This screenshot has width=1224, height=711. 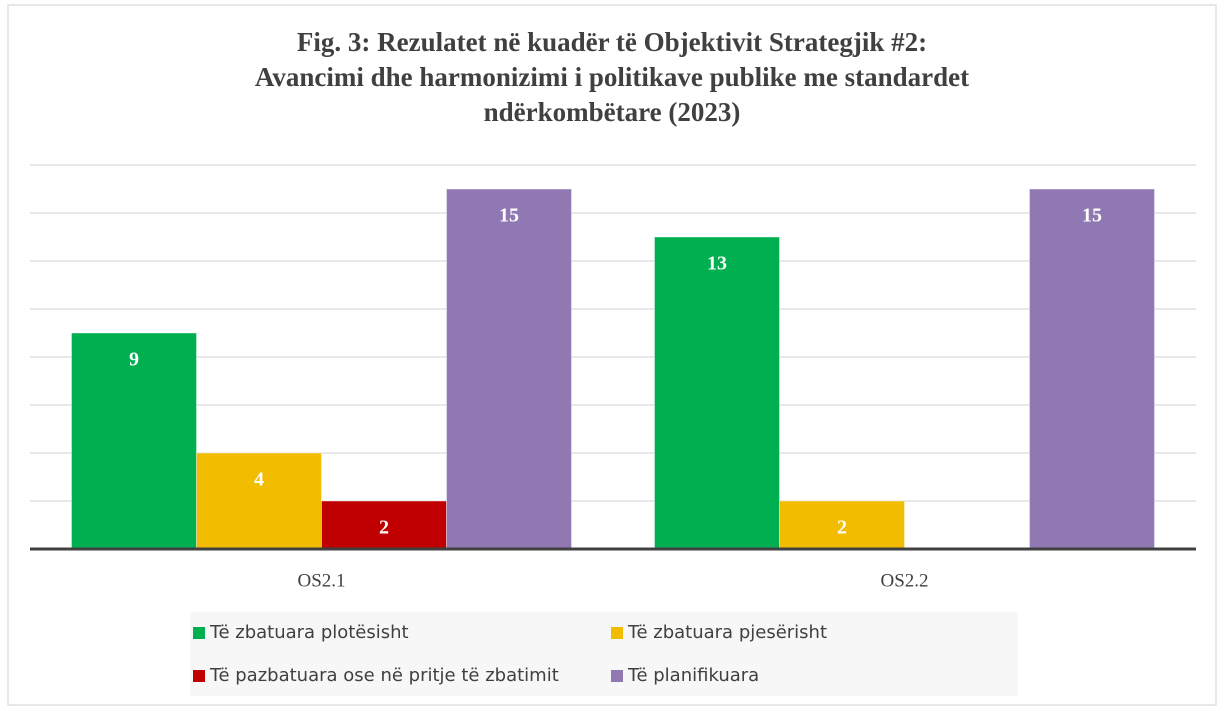 What do you see at coordinates (727, 632) in the screenshot?
I see `legend-label: Të zbatuara pjesërisht` at bounding box center [727, 632].